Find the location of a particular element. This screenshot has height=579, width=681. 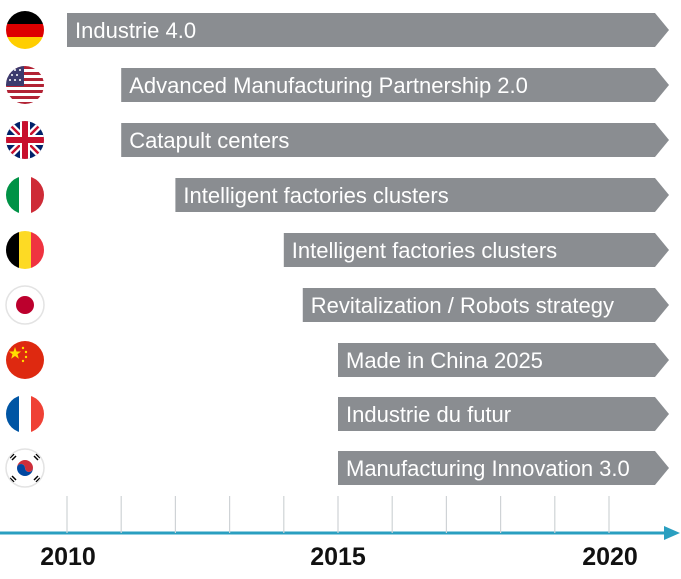

year-label-2015: 2015 is located at coordinates (338, 557).